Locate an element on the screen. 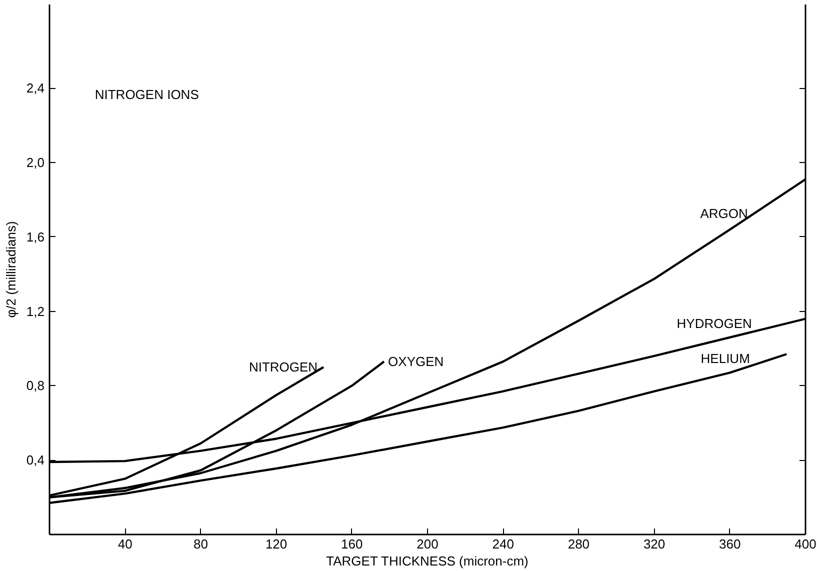  series-label: NITROGEN is located at coordinates (283, 367).